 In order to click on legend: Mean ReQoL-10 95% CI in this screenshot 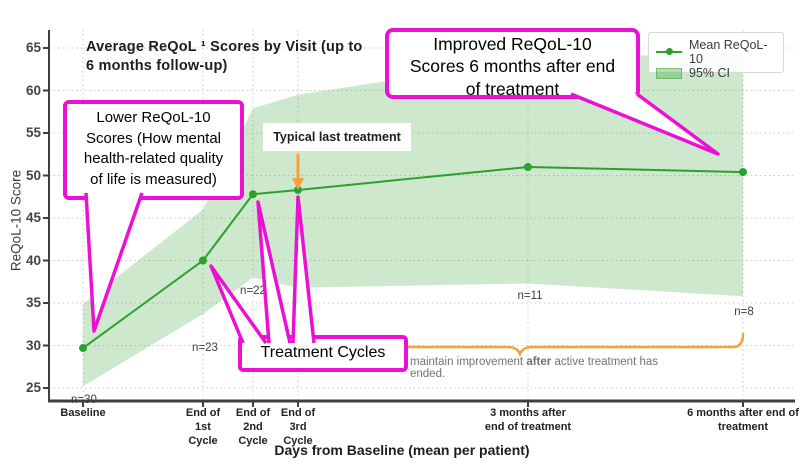, I will do `click(716, 56)`.